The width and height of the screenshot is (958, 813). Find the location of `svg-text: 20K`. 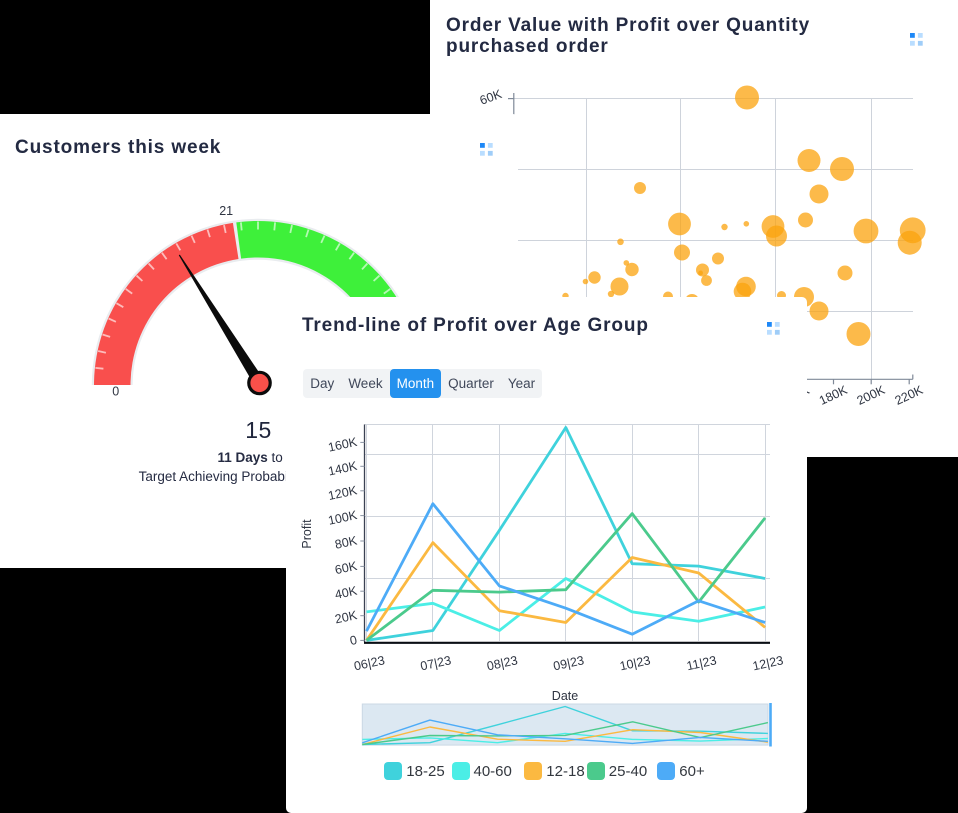

svg-text: 20K is located at coordinates (346, 617).